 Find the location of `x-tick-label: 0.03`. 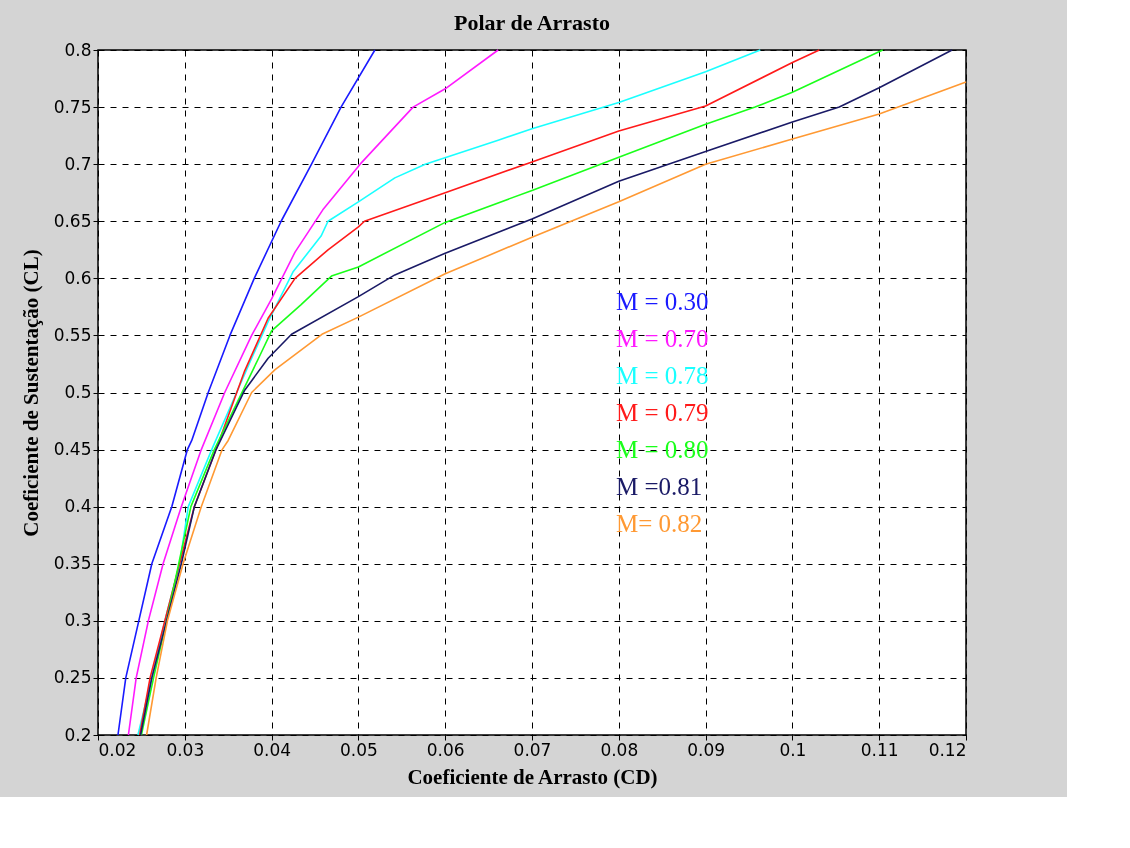

x-tick-label: 0.03 is located at coordinates (185, 749).